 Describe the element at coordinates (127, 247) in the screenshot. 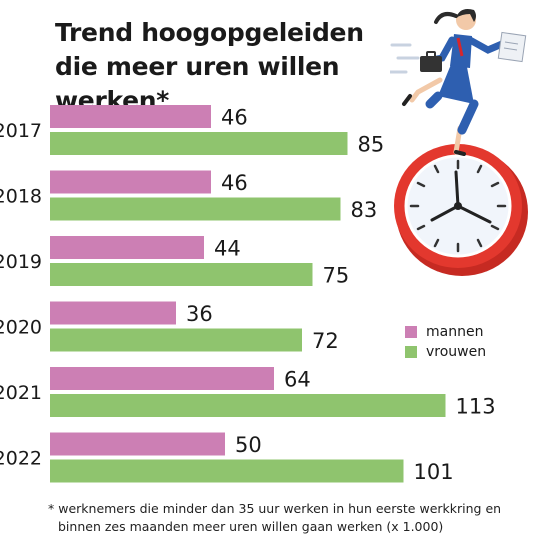

I see `bar-mannen-2019` at that location.